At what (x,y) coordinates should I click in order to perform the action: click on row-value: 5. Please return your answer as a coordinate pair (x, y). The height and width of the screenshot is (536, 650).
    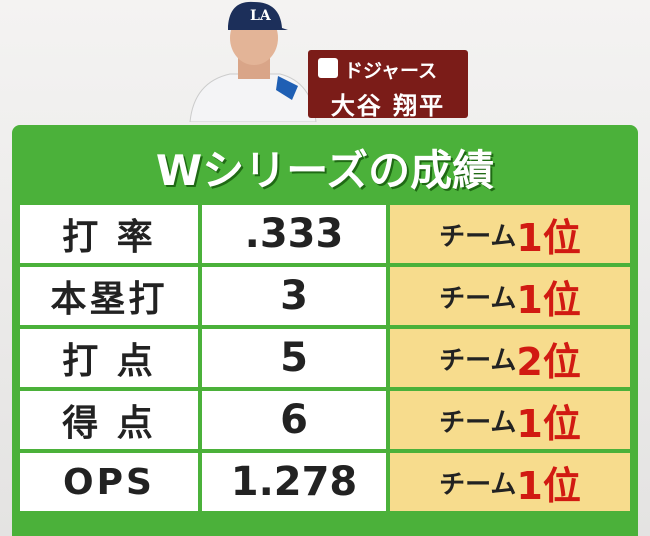
    Looking at the image, I should click on (294, 358).